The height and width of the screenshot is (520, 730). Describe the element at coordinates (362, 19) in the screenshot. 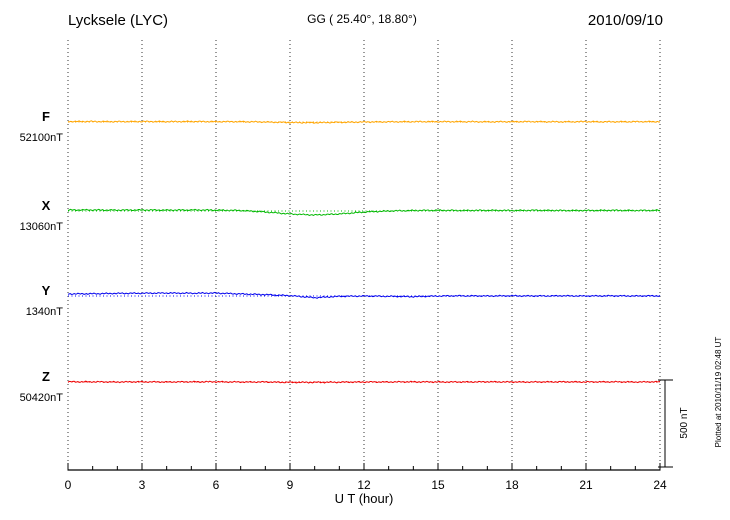

I see `coords-label: GG ( 25.40°, 18.80°)` at that location.